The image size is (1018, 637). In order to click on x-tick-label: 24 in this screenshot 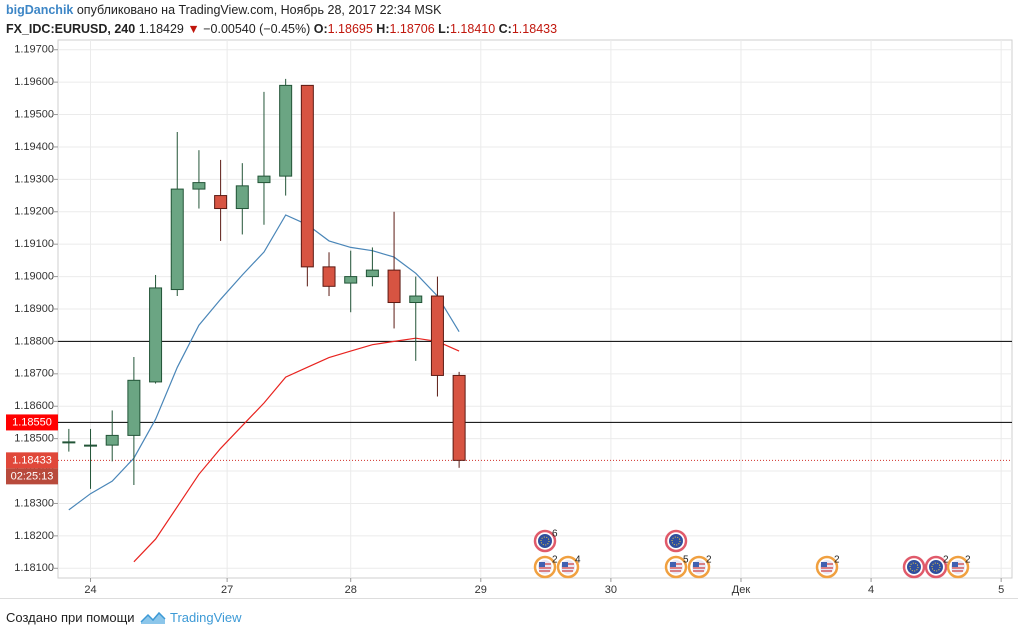, I will do `click(90, 590)`.